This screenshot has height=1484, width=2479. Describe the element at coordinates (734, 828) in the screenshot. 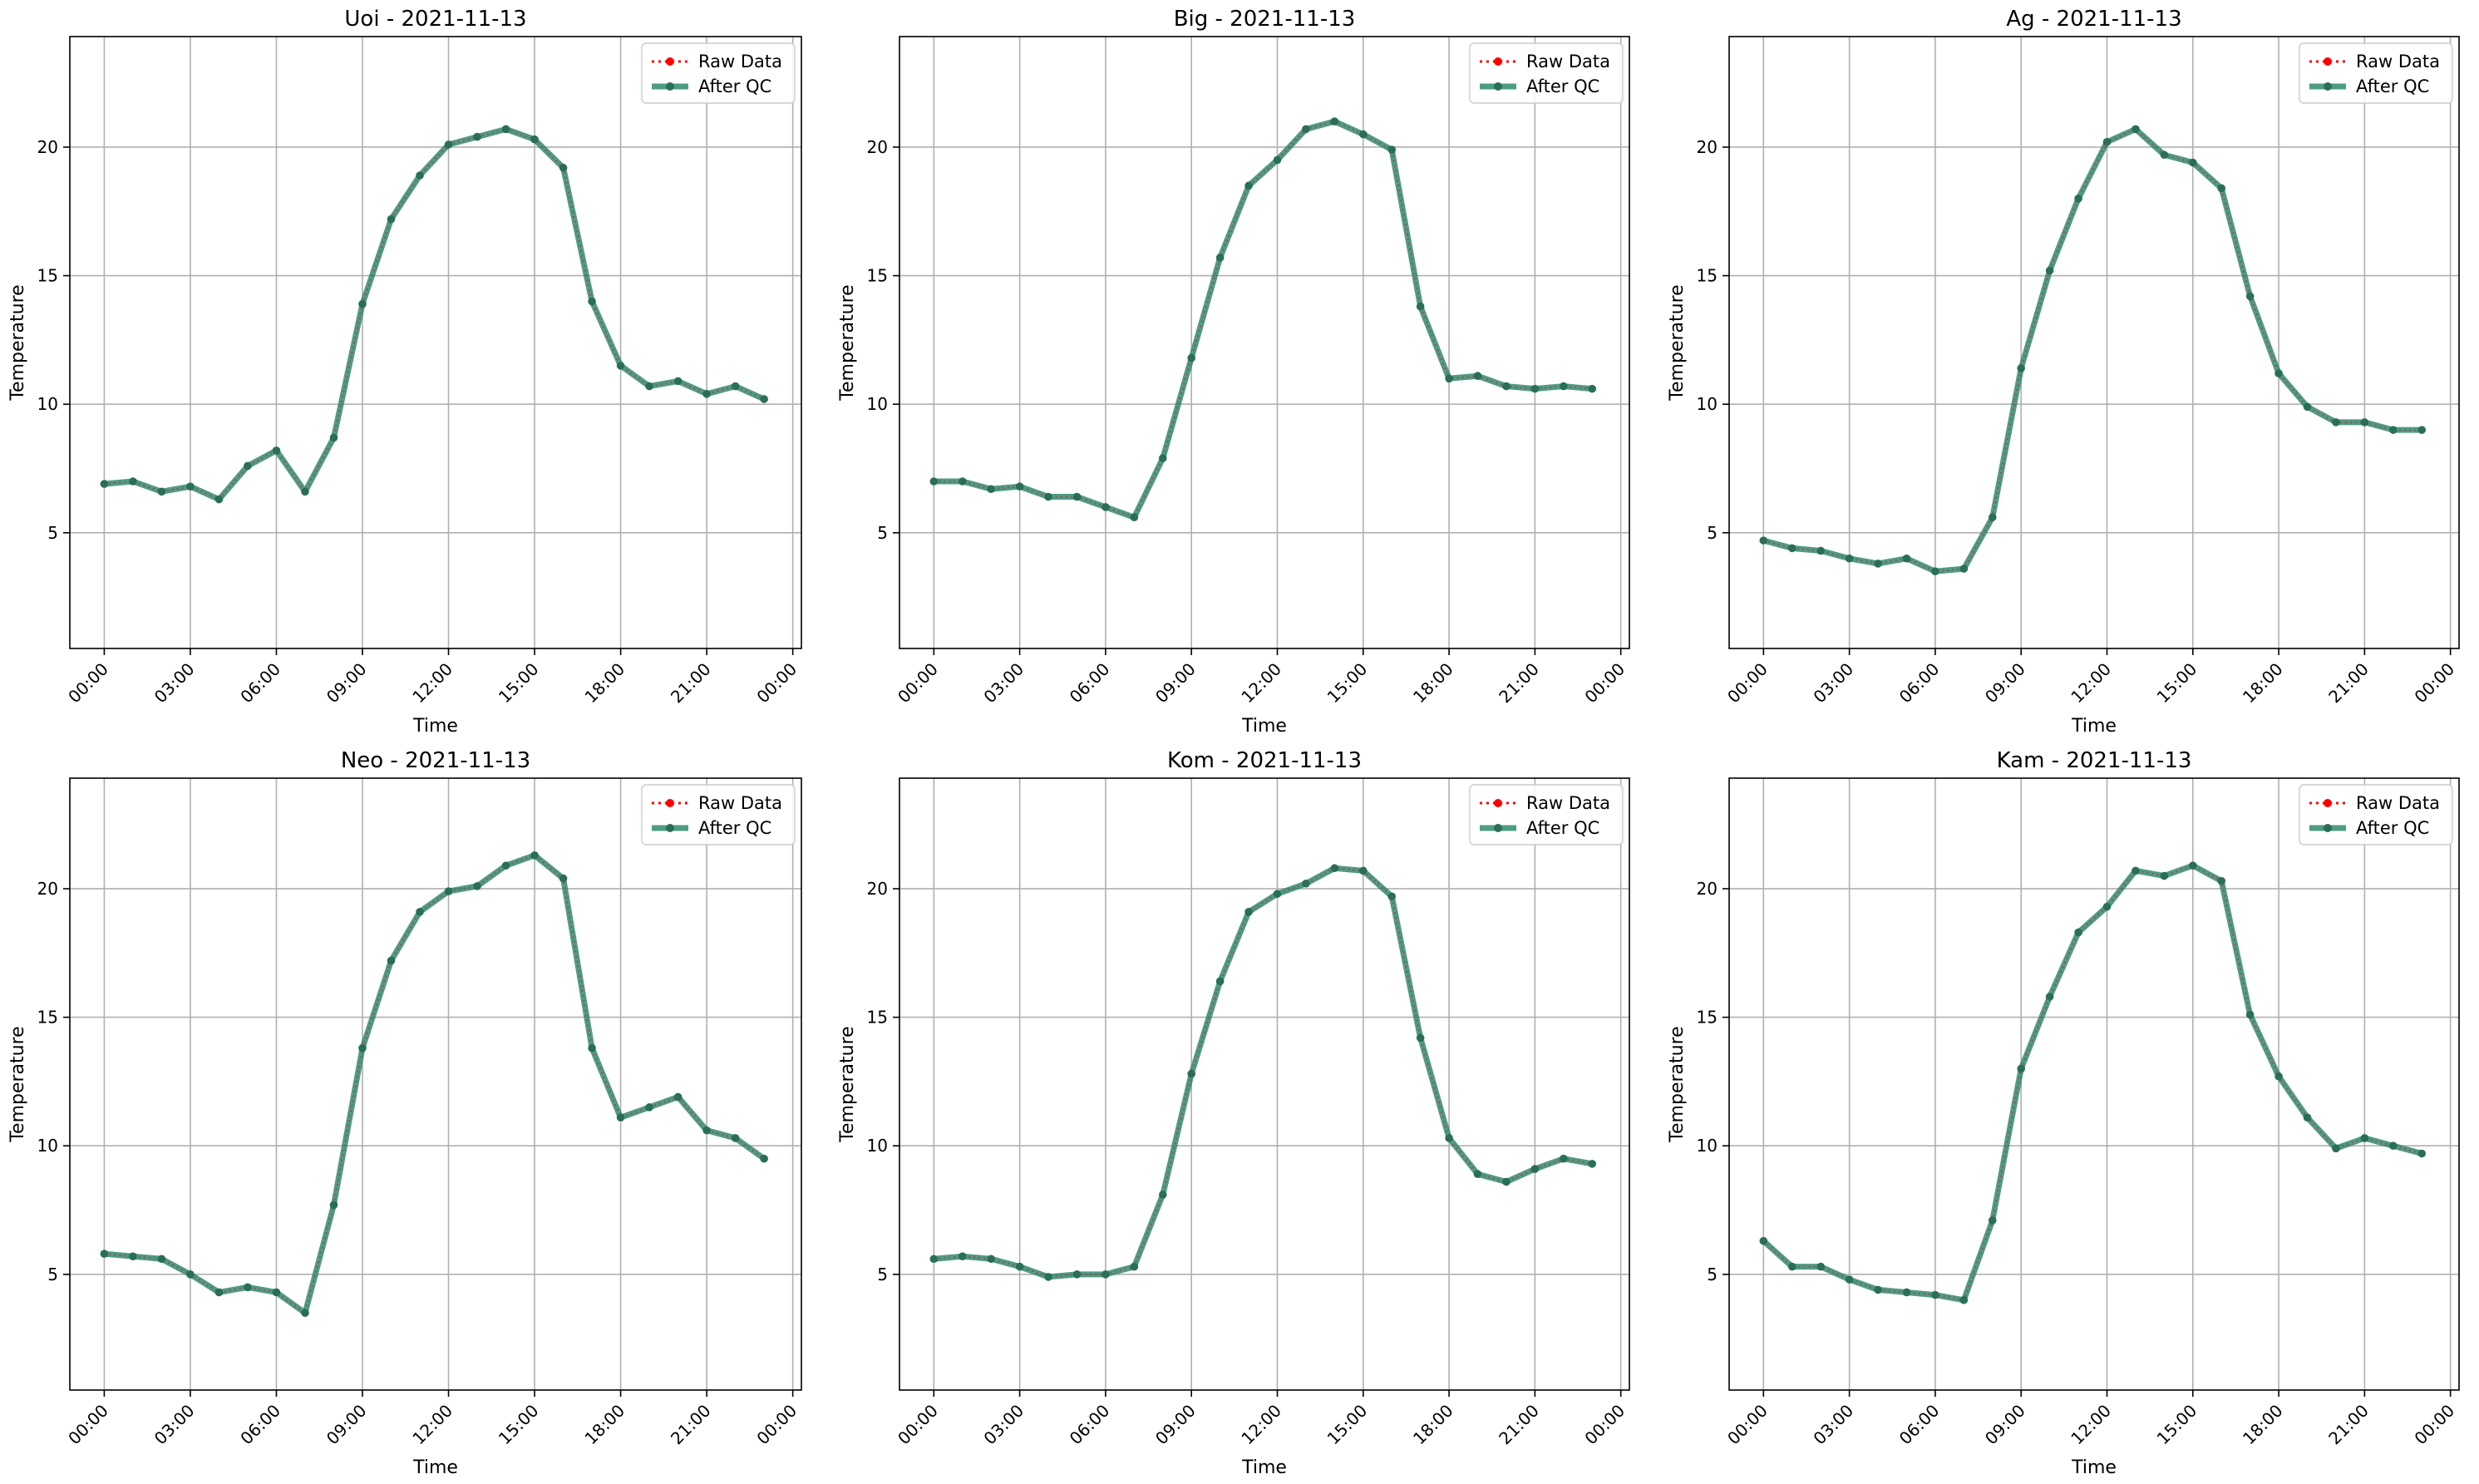

I see `legend-label-qc: After QC` at that location.